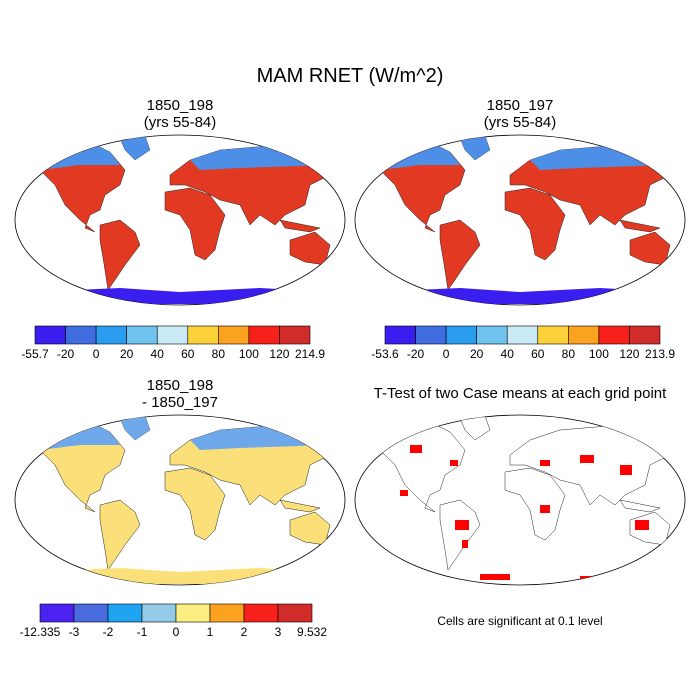 The width and height of the screenshot is (700, 700). I want to click on colorbar-label: 9.532, so click(312, 632).